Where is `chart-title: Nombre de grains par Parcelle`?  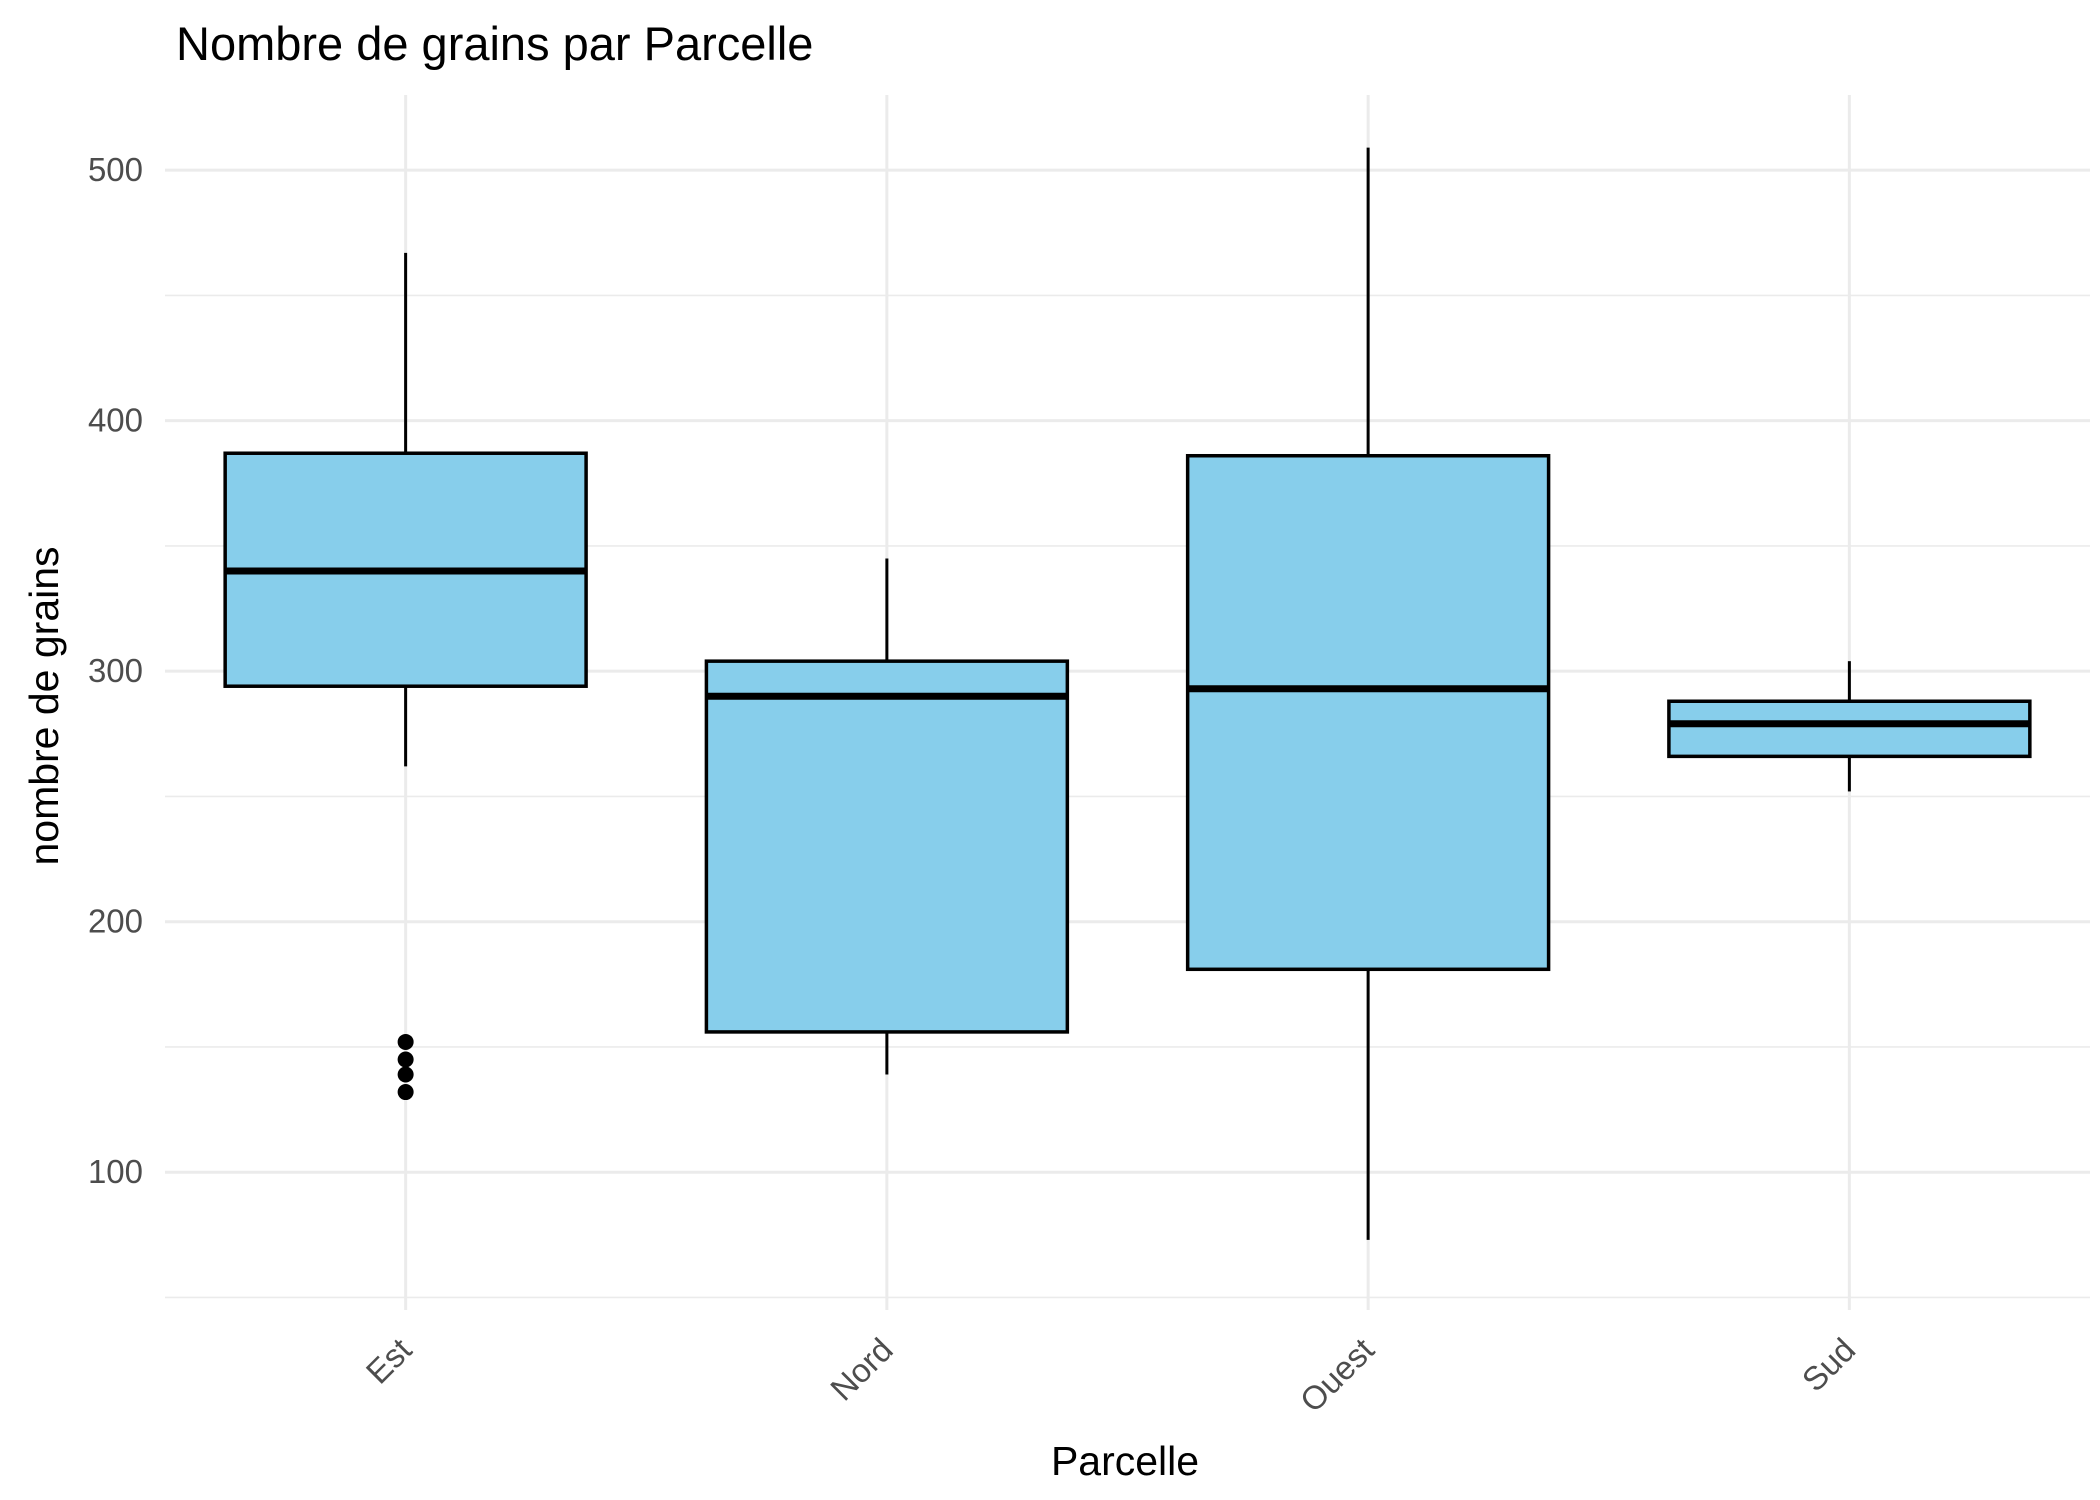 chart-title: Nombre de grains par Parcelle is located at coordinates (494, 43).